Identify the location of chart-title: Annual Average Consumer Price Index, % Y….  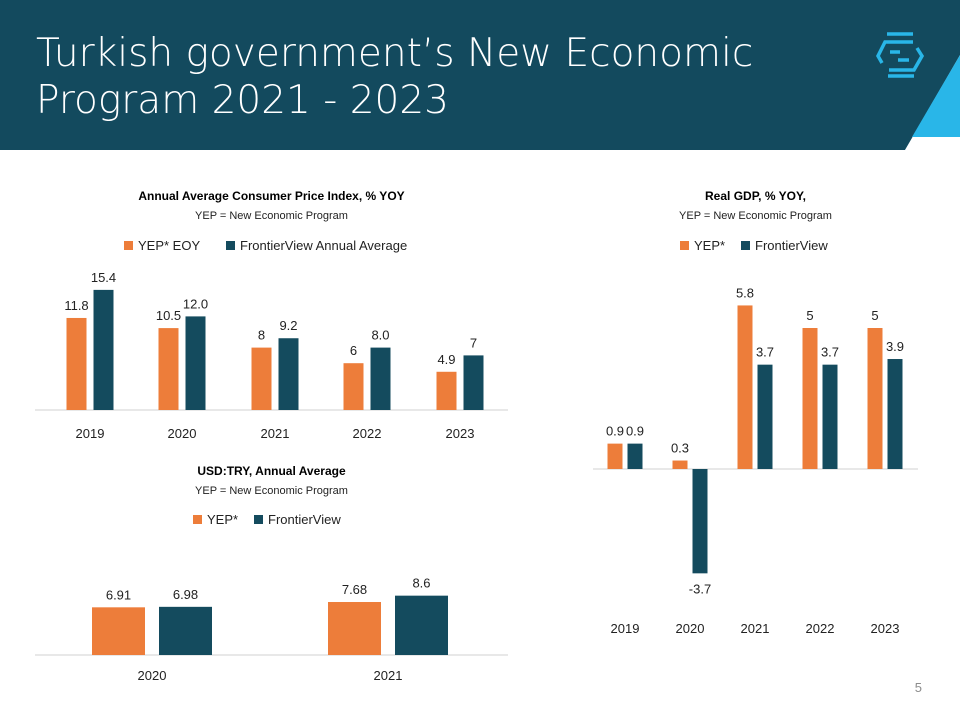
(271, 196).